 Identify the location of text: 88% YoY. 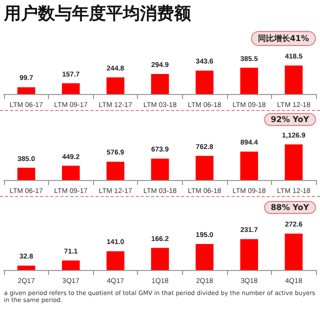
(290, 207).